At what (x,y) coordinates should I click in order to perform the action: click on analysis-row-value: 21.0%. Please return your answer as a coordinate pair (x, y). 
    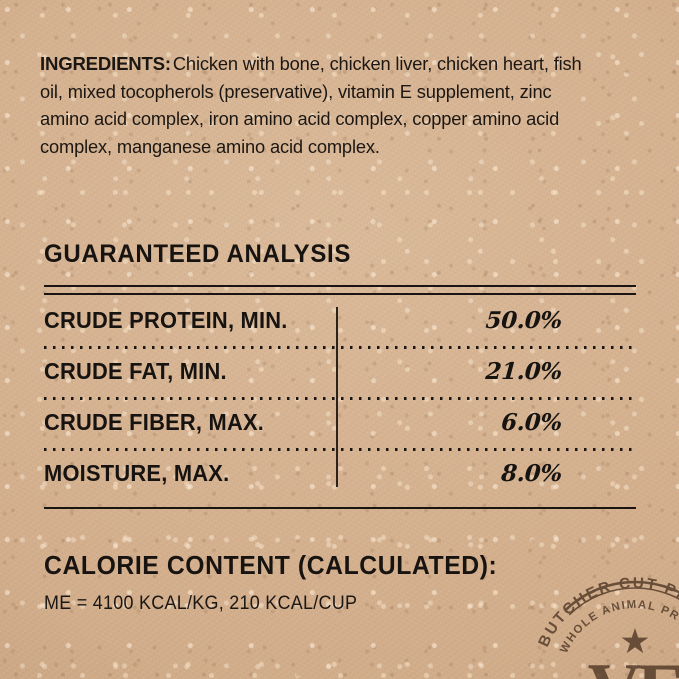
    Looking at the image, I should click on (523, 371).